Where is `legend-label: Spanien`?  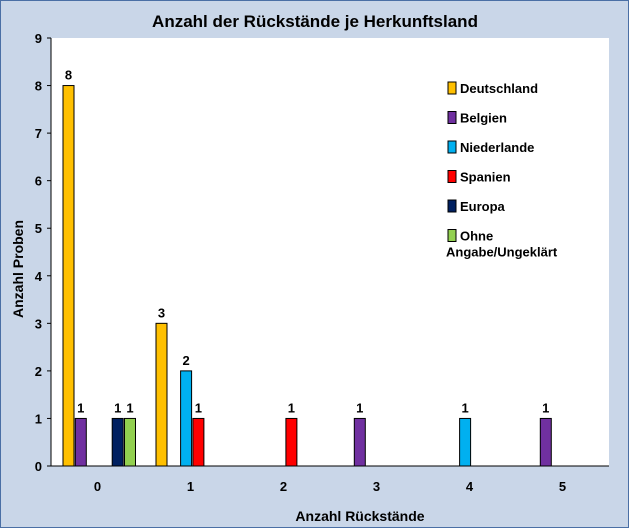 legend-label: Spanien is located at coordinates (485, 177).